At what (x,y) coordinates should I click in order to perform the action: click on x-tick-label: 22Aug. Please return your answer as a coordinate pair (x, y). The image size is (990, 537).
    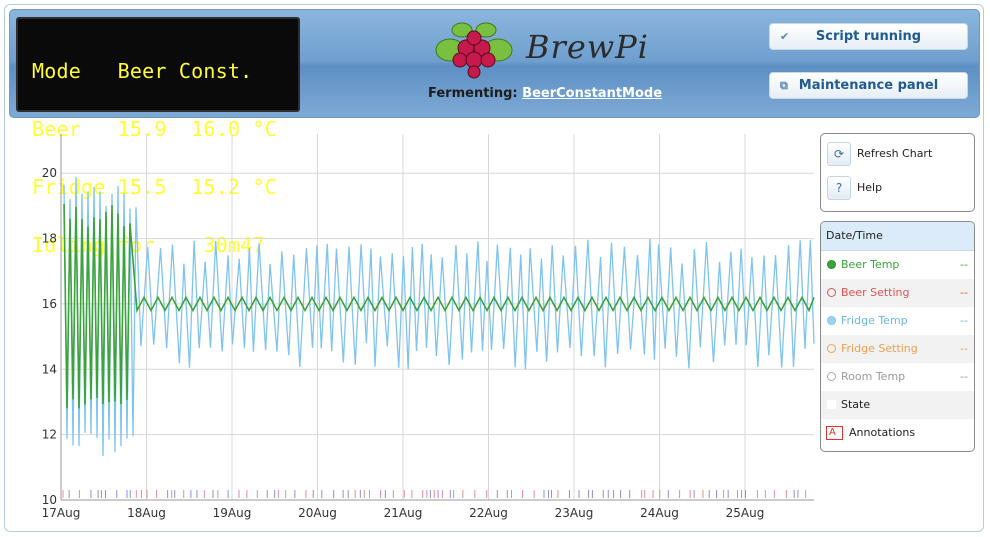
    Looking at the image, I should click on (488, 513).